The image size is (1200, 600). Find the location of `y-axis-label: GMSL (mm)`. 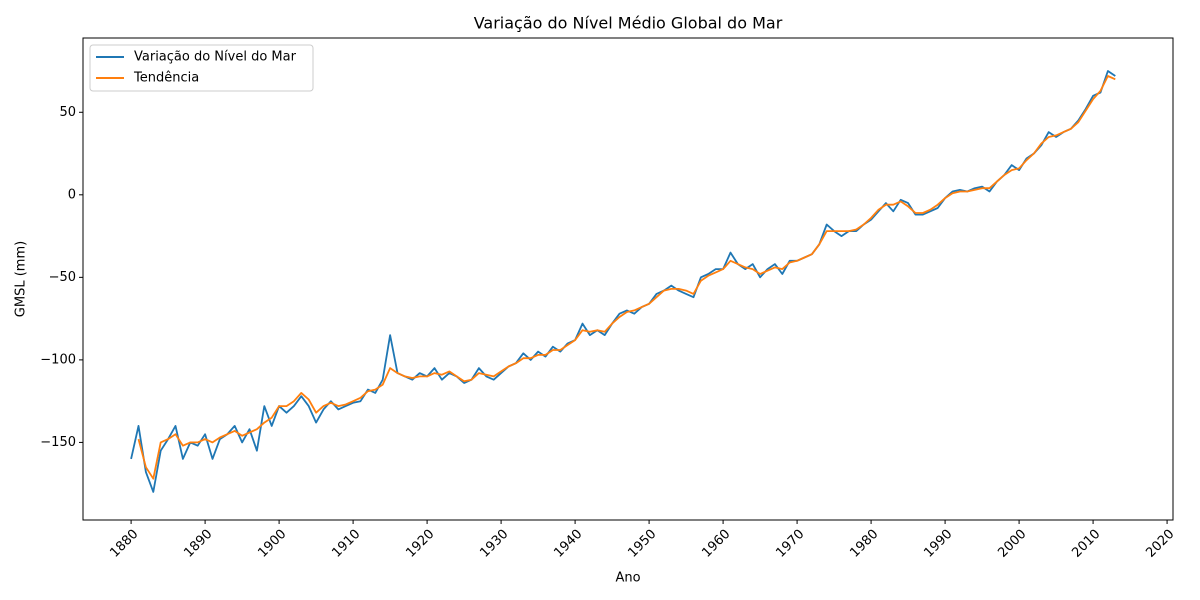

y-axis-label: GMSL (mm) is located at coordinates (21, 279).